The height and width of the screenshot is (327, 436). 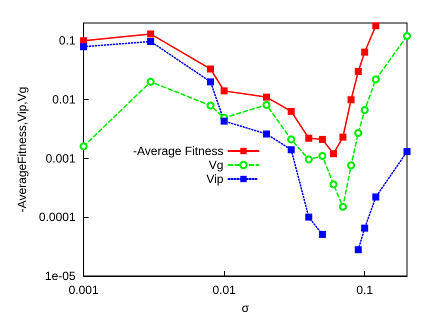 What do you see at coordinates (60, 276) in the screenshot?
I see `y-tick-label: 1e-05` at bounding box center [60, 276].